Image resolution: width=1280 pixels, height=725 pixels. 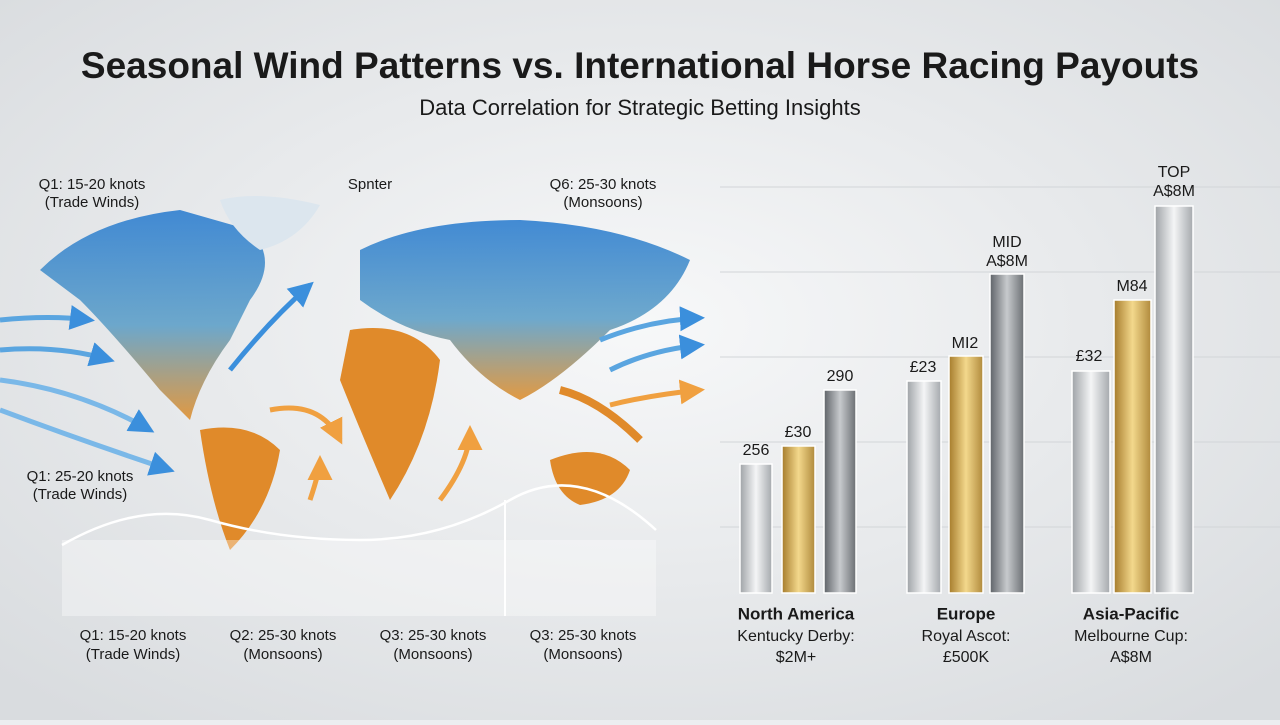 What do you see at coordinates (1131, 657) in the screenshot?
I see `purse-label: A$8M` at bounding box center [1131, 657].